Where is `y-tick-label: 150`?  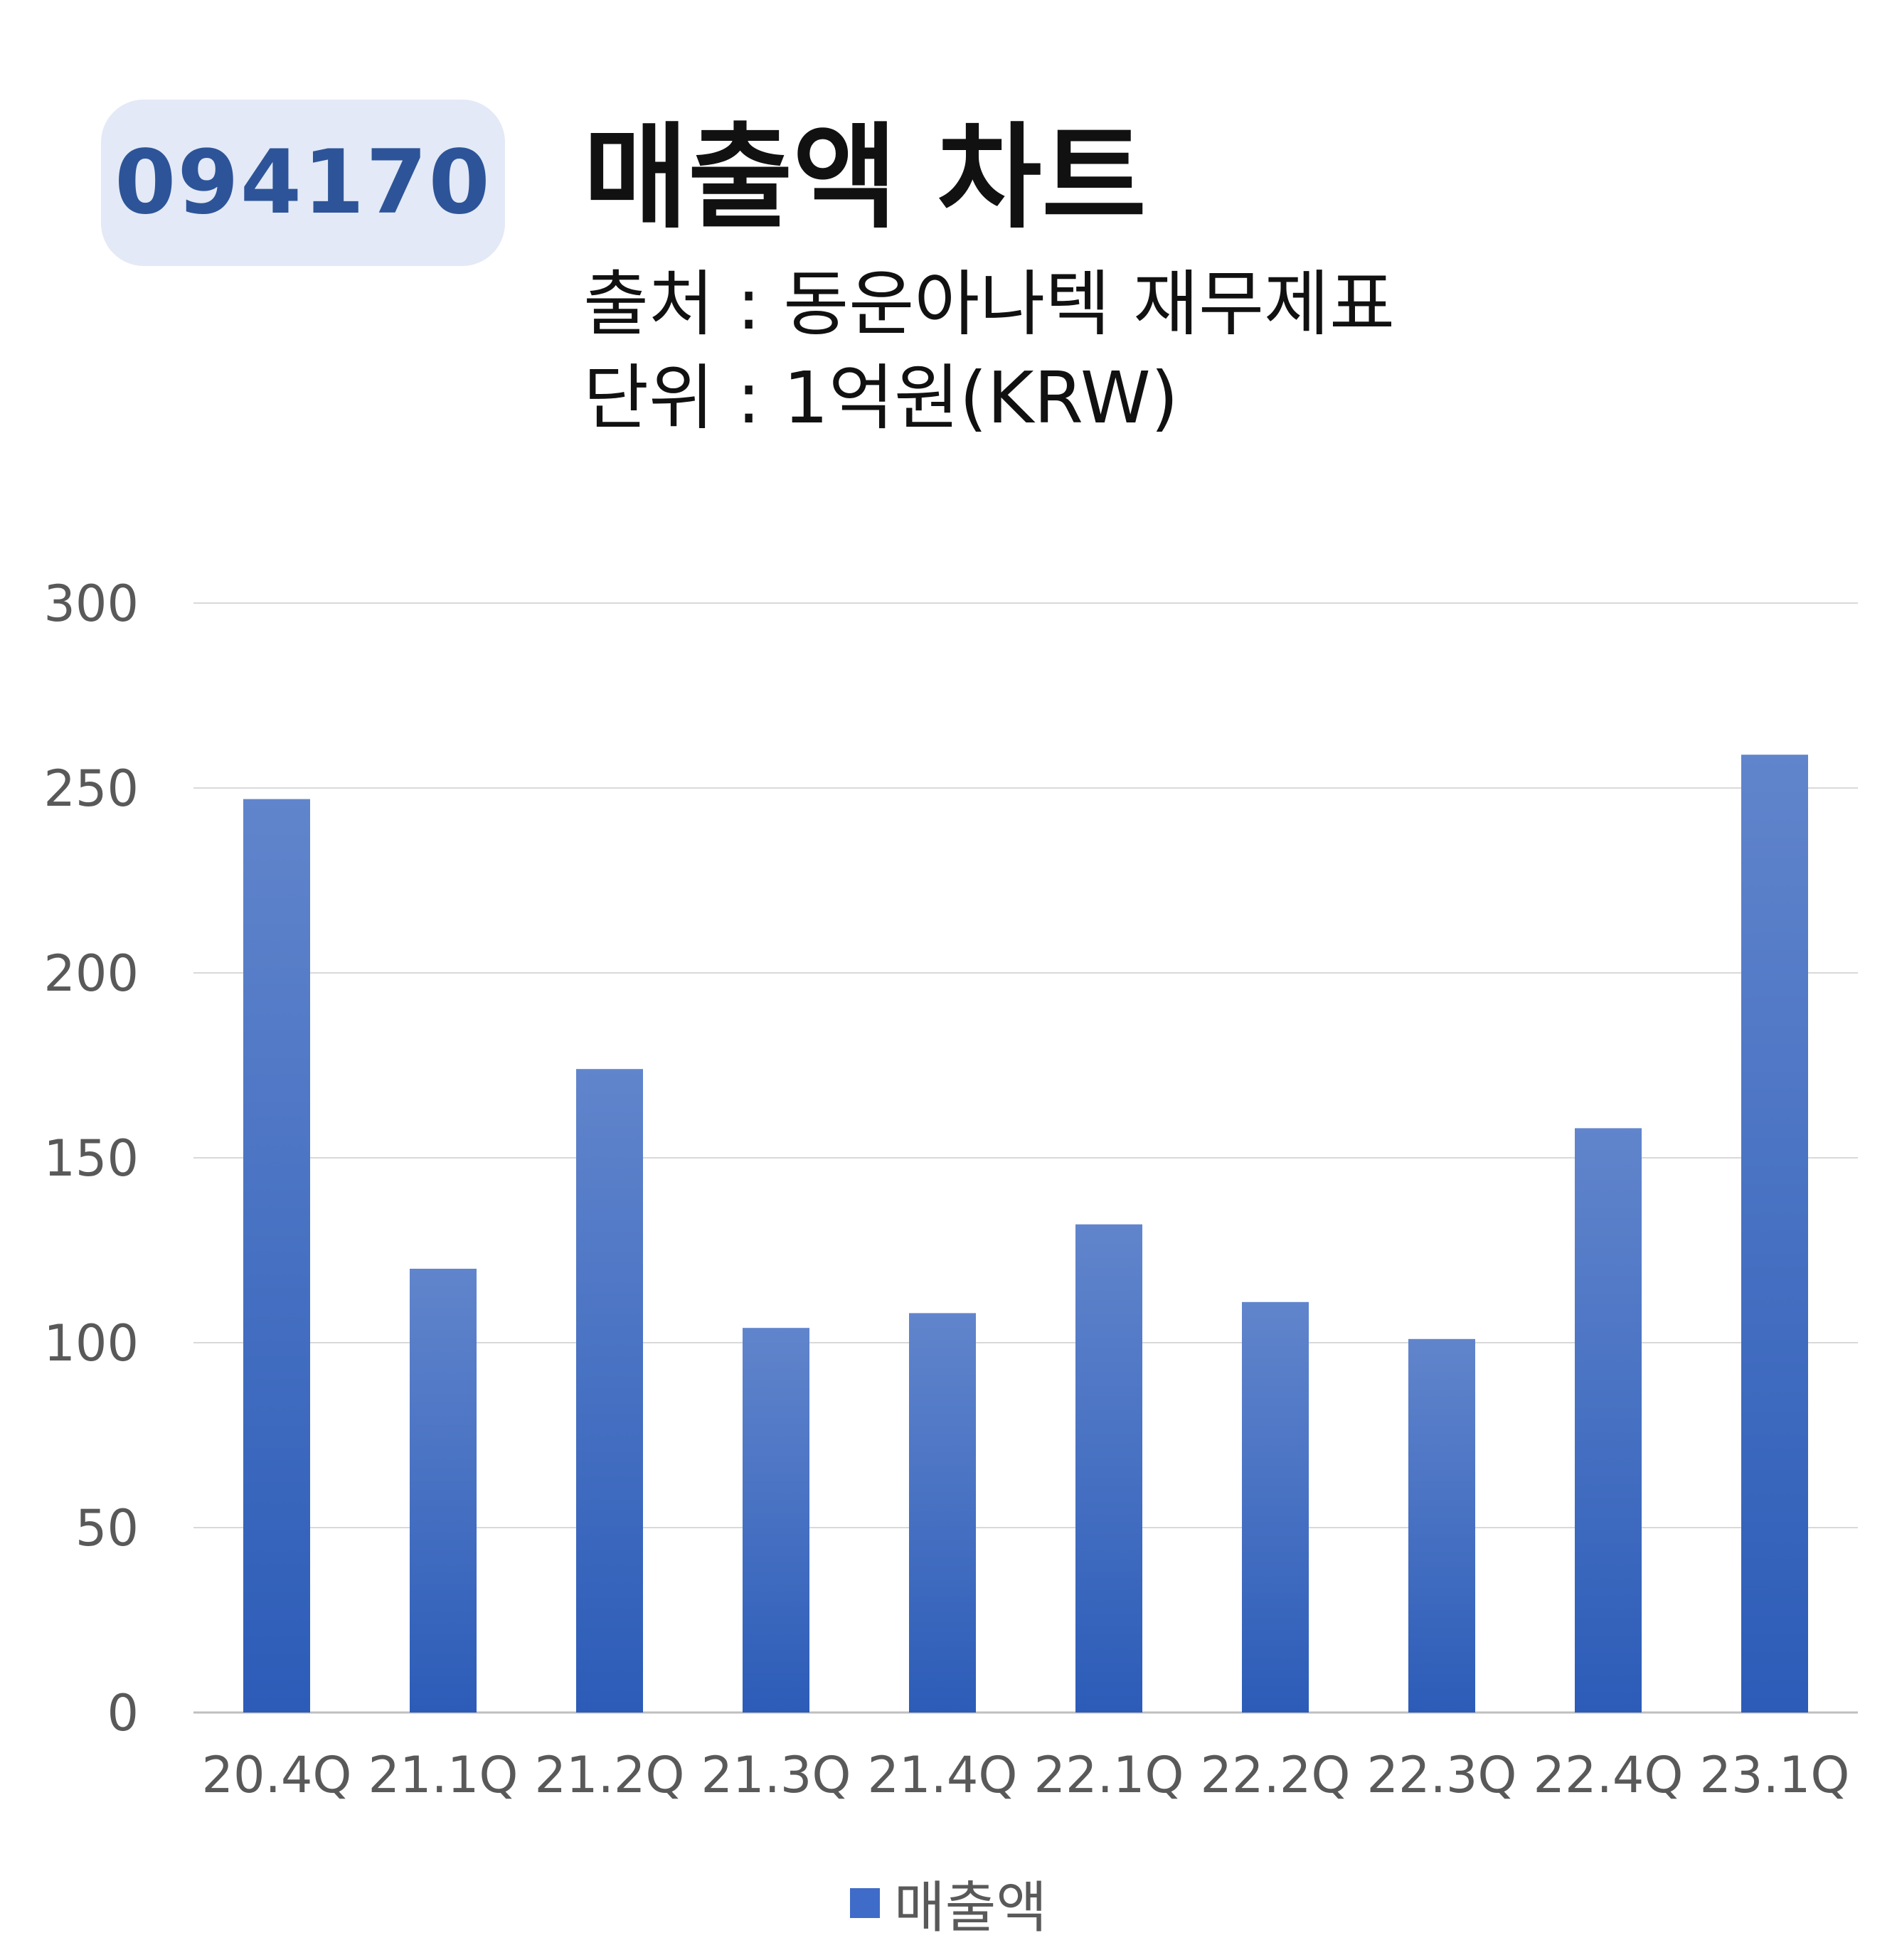
y-tick-label: 150 is located at coordinates (91, 1158).